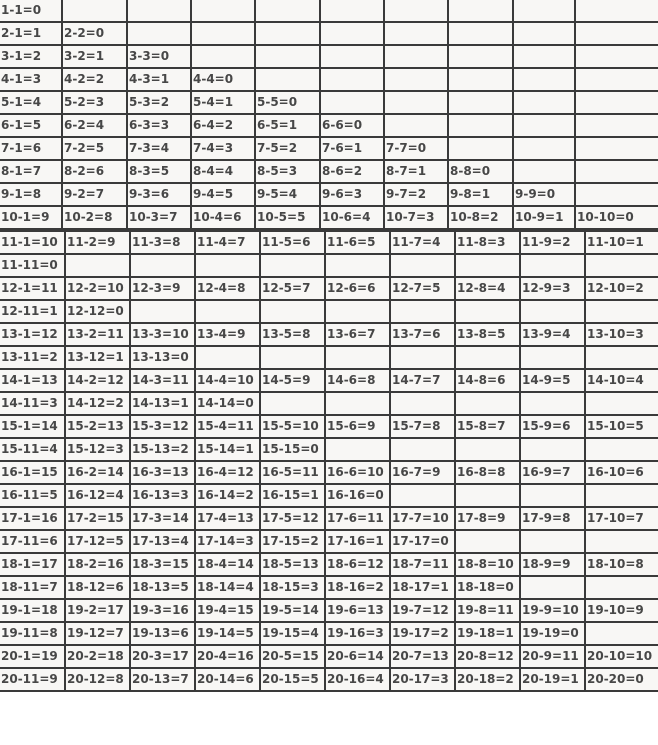 Image resolution: width=658 pixels, height=745 pixels. Describe the element at coordinates (33, 495) in the screenshot. I see `equation-cell: 16-11=5` at that location.